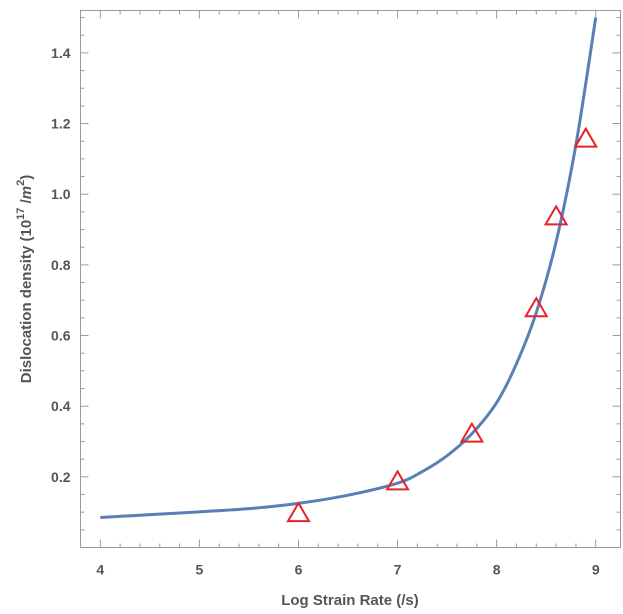 This screenshot has height=614, width=623. What do you see at coordinates (26, 202) in the screenshot?
I see `y-axis-title-mid: /` at bounding box center [26, 202].